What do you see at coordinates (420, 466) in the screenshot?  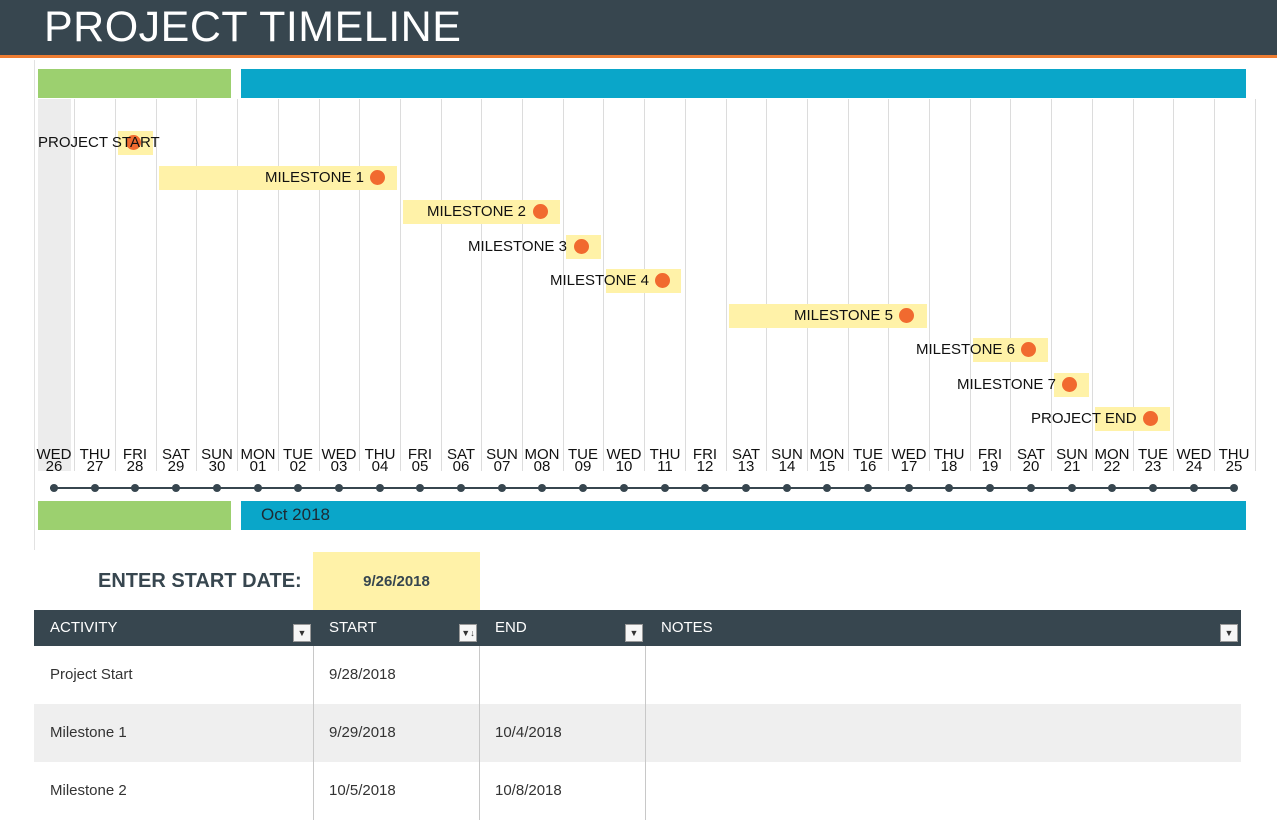 I see `day-number-label: 05` at bounding box center [420, 466].